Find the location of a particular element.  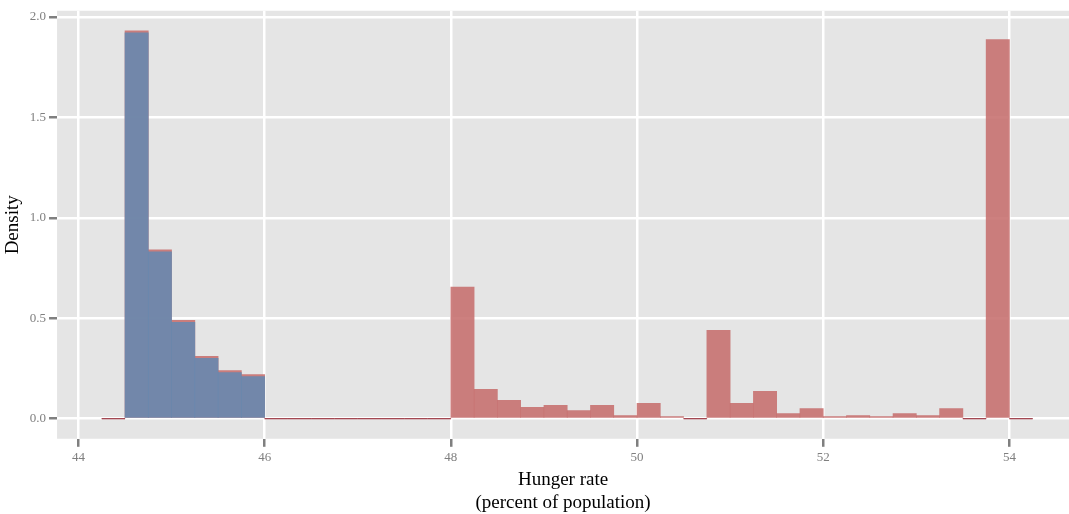

x-tick-label: 44 is located at coordinates (78, 457).